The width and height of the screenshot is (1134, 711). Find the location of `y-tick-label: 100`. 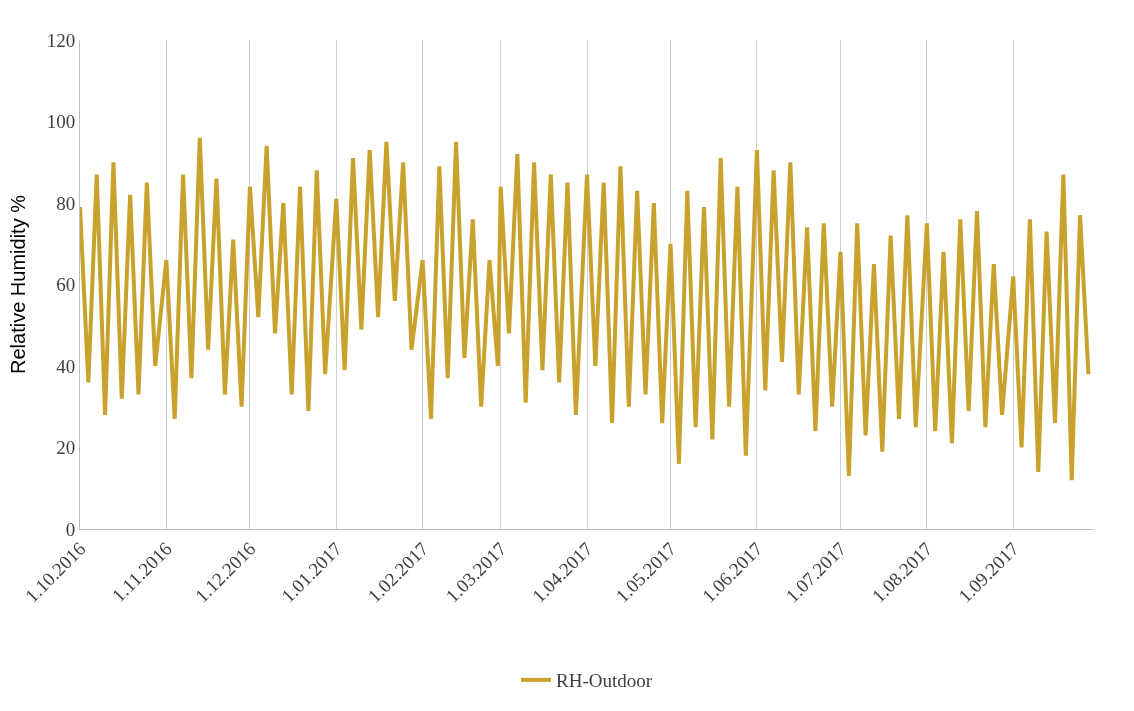

y-tick-label: 100 is located at coordinates (61, 122).